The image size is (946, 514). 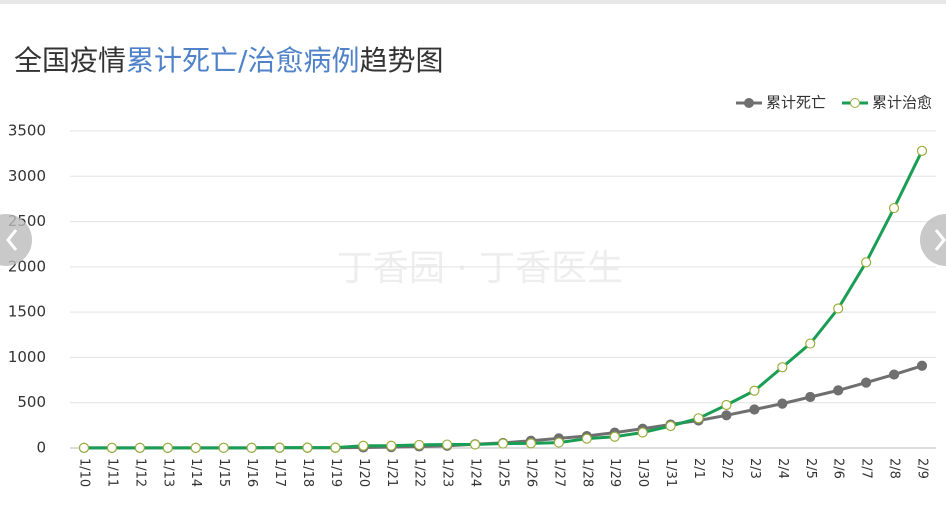 I want to click on x-tick-label: 1/20, so click(x=363, y=472).